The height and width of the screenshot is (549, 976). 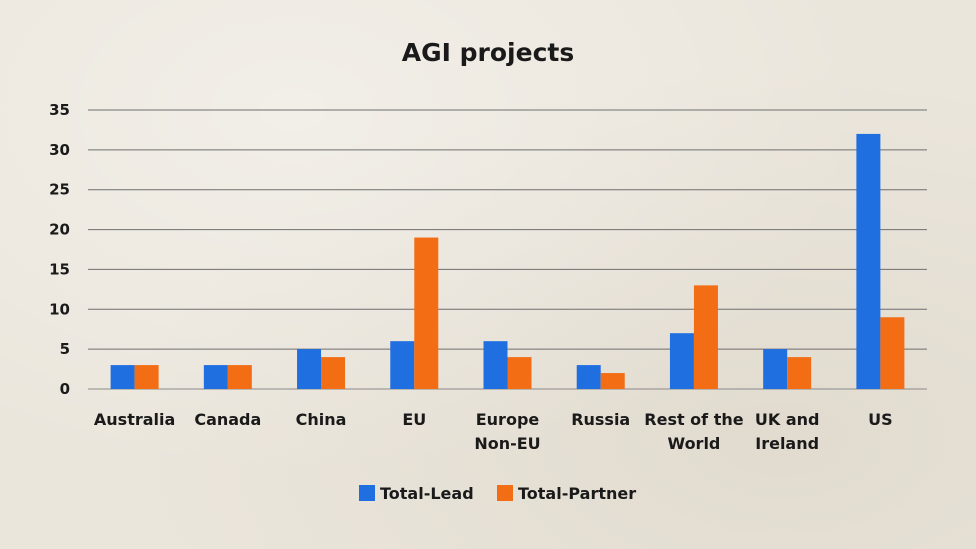 What do you see at coordinates (488, 52) in the screenshot?
I see `chart-title: AGI projects` at bounding box center [488, 52].